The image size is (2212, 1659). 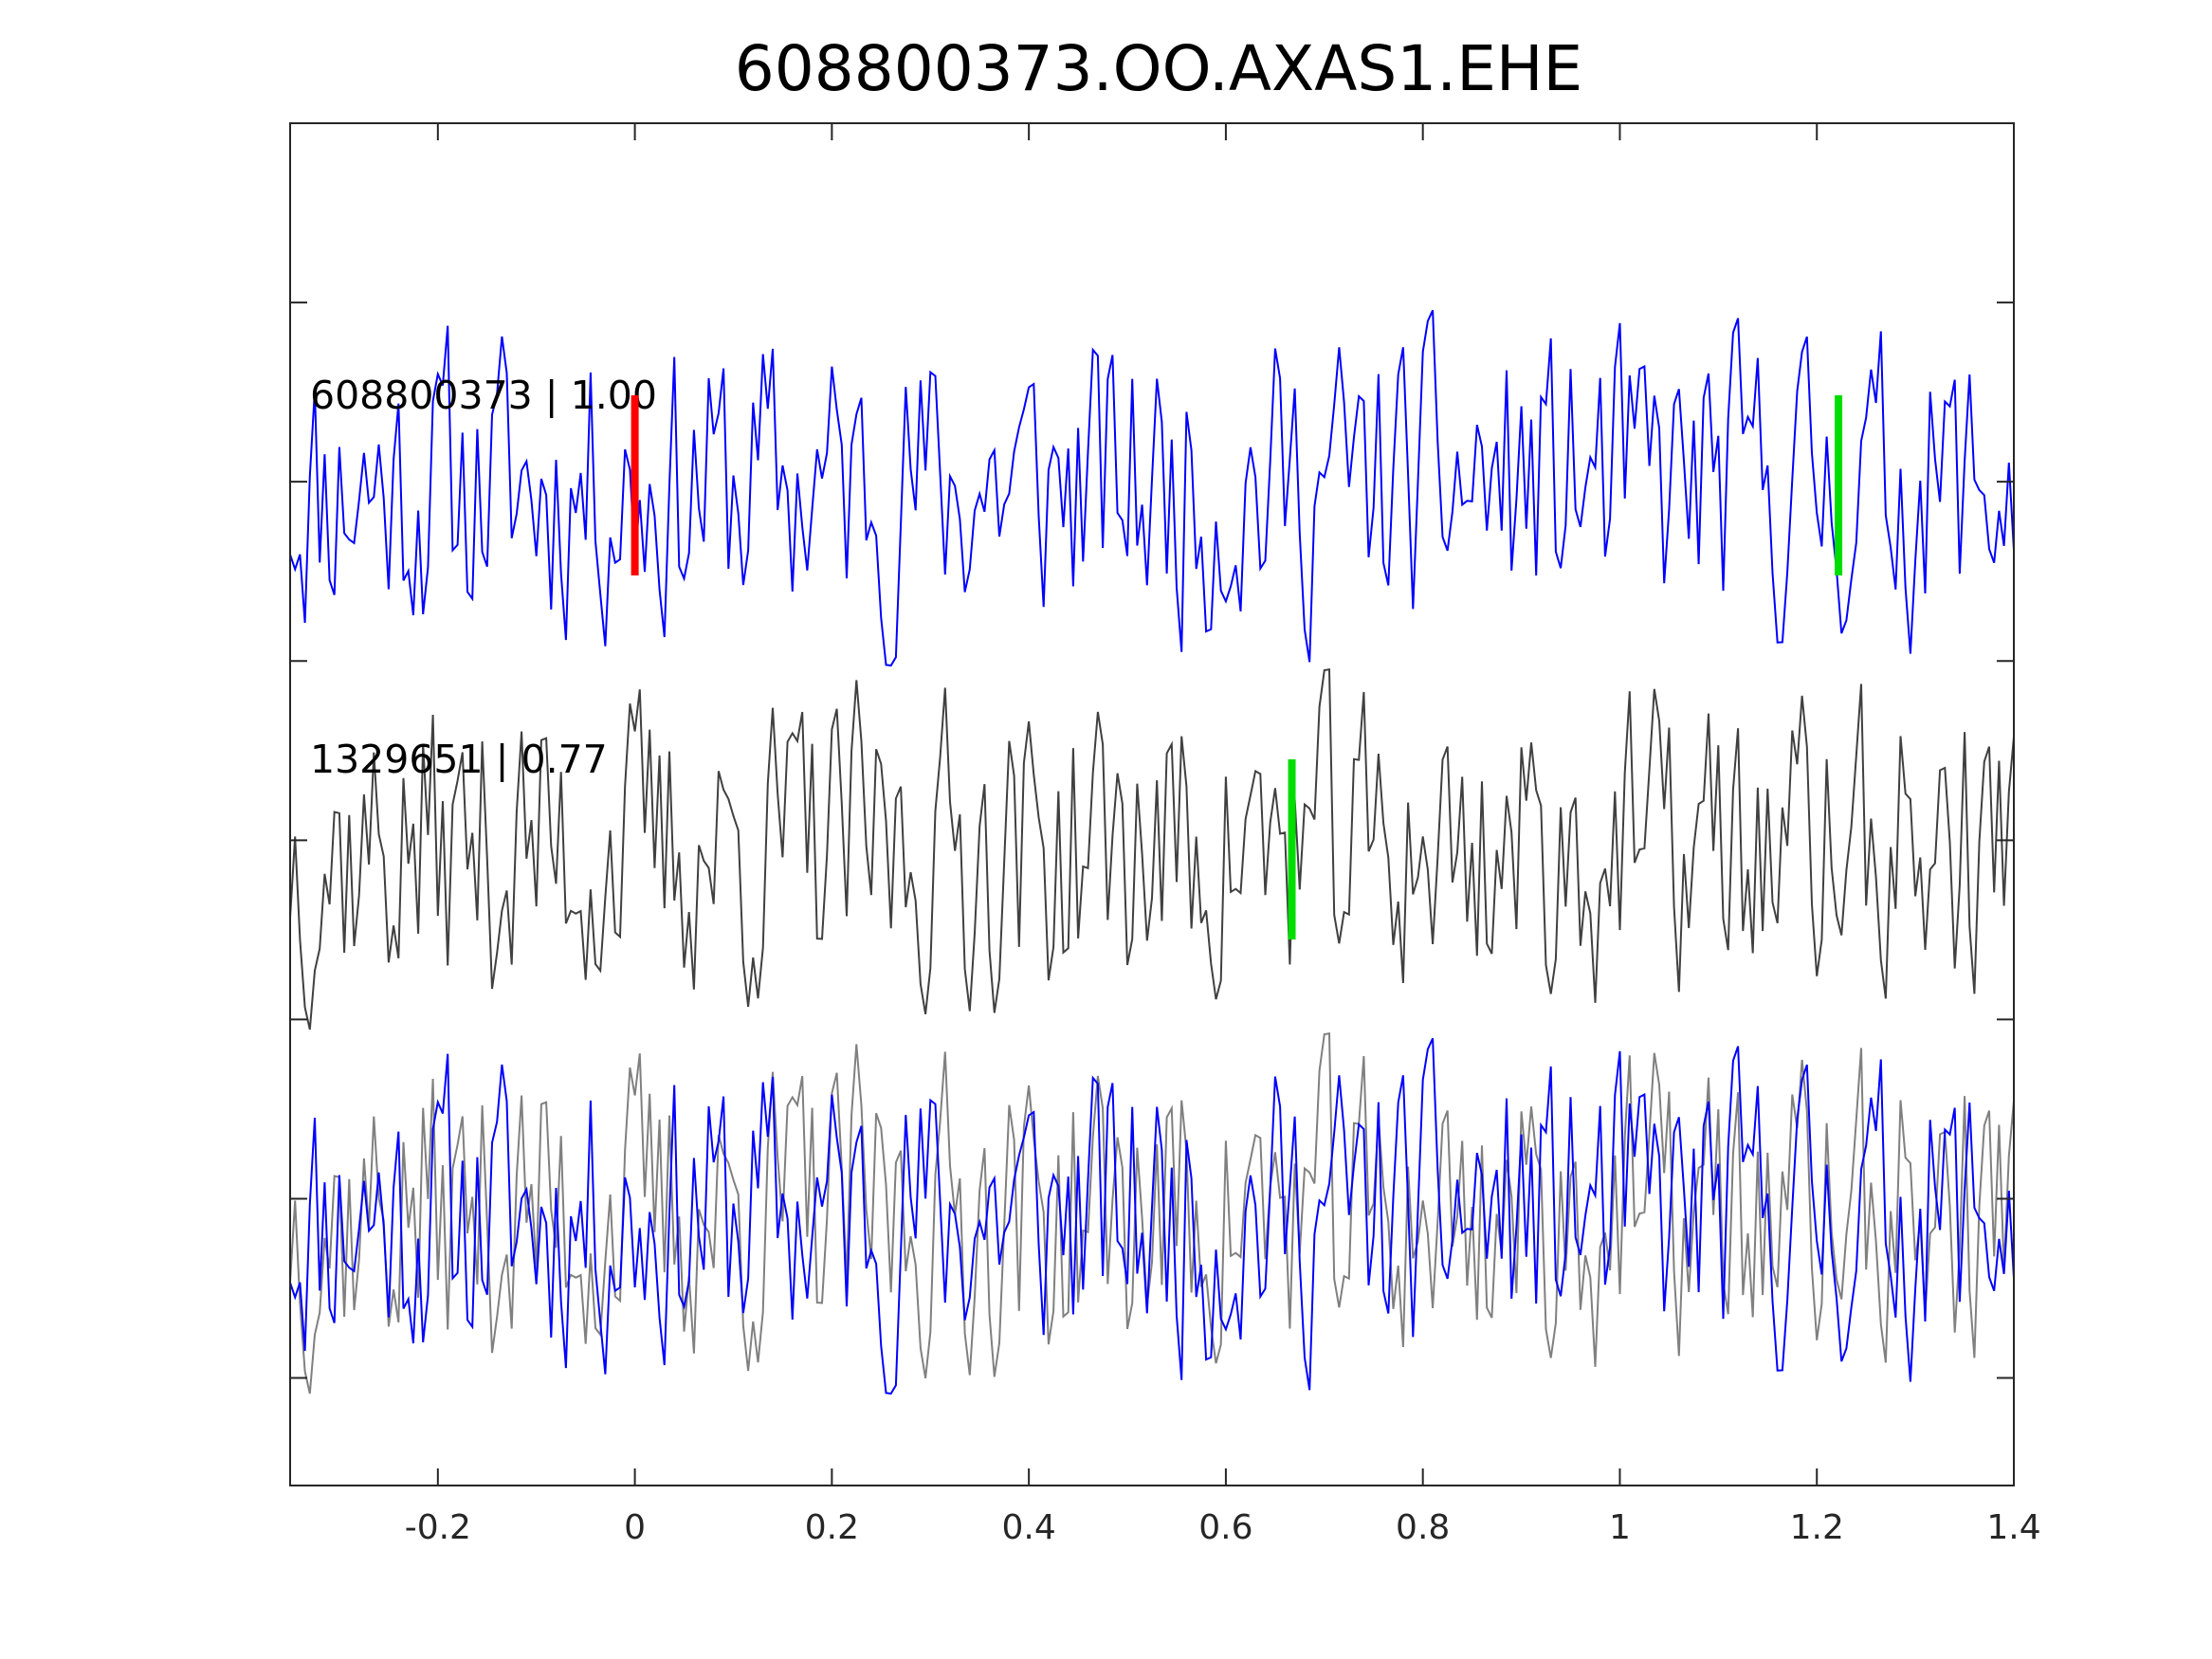 I want to click on x-tick-label: 0.8, so click(x=1423, y=1527).